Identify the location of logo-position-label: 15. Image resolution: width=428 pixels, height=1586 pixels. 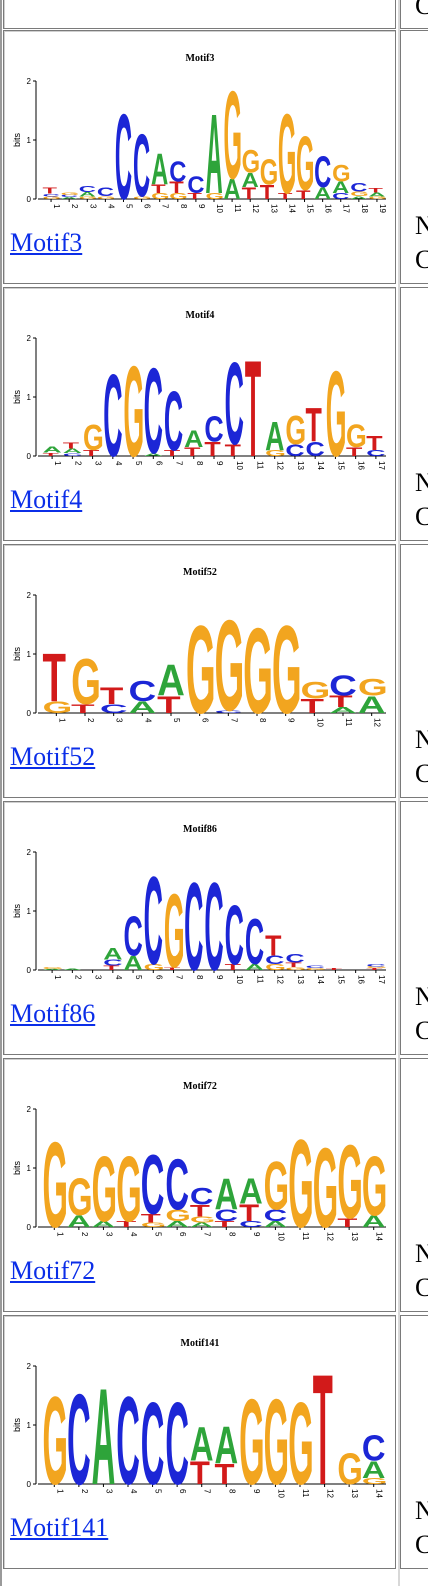
(340, 979).